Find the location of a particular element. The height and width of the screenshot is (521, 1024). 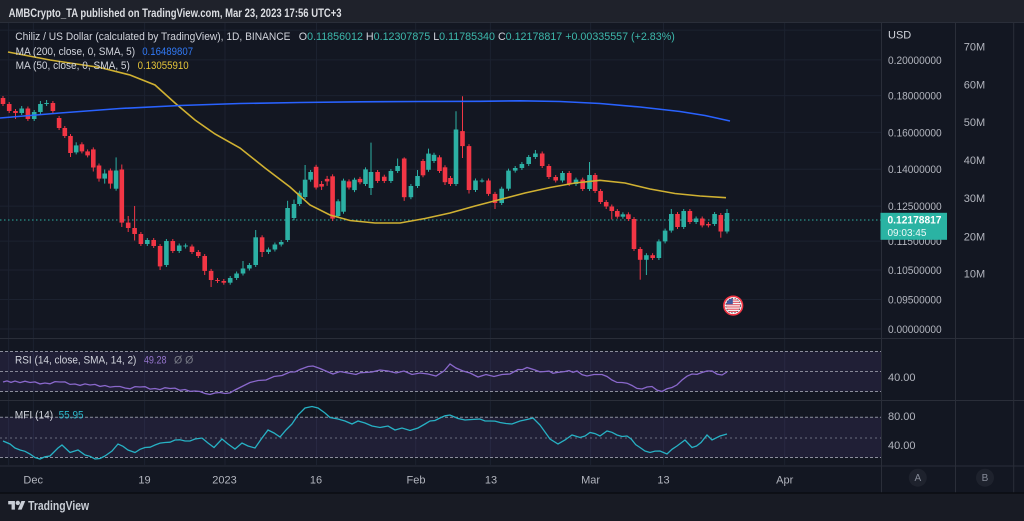

svg-text: 2023 is located at coordinates (224, 481).